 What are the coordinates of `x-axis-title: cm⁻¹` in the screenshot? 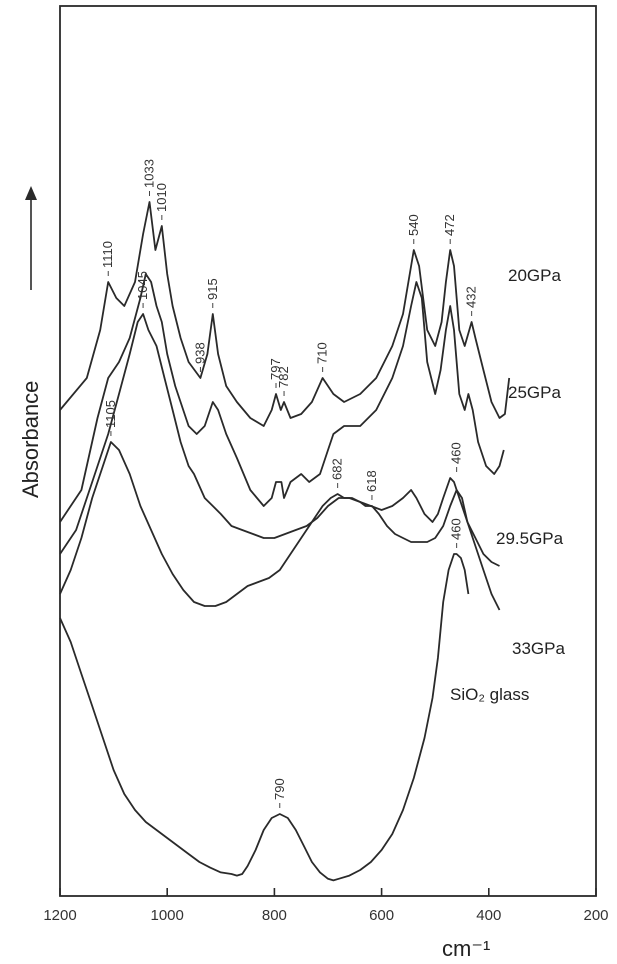 It's located at (466, 948).